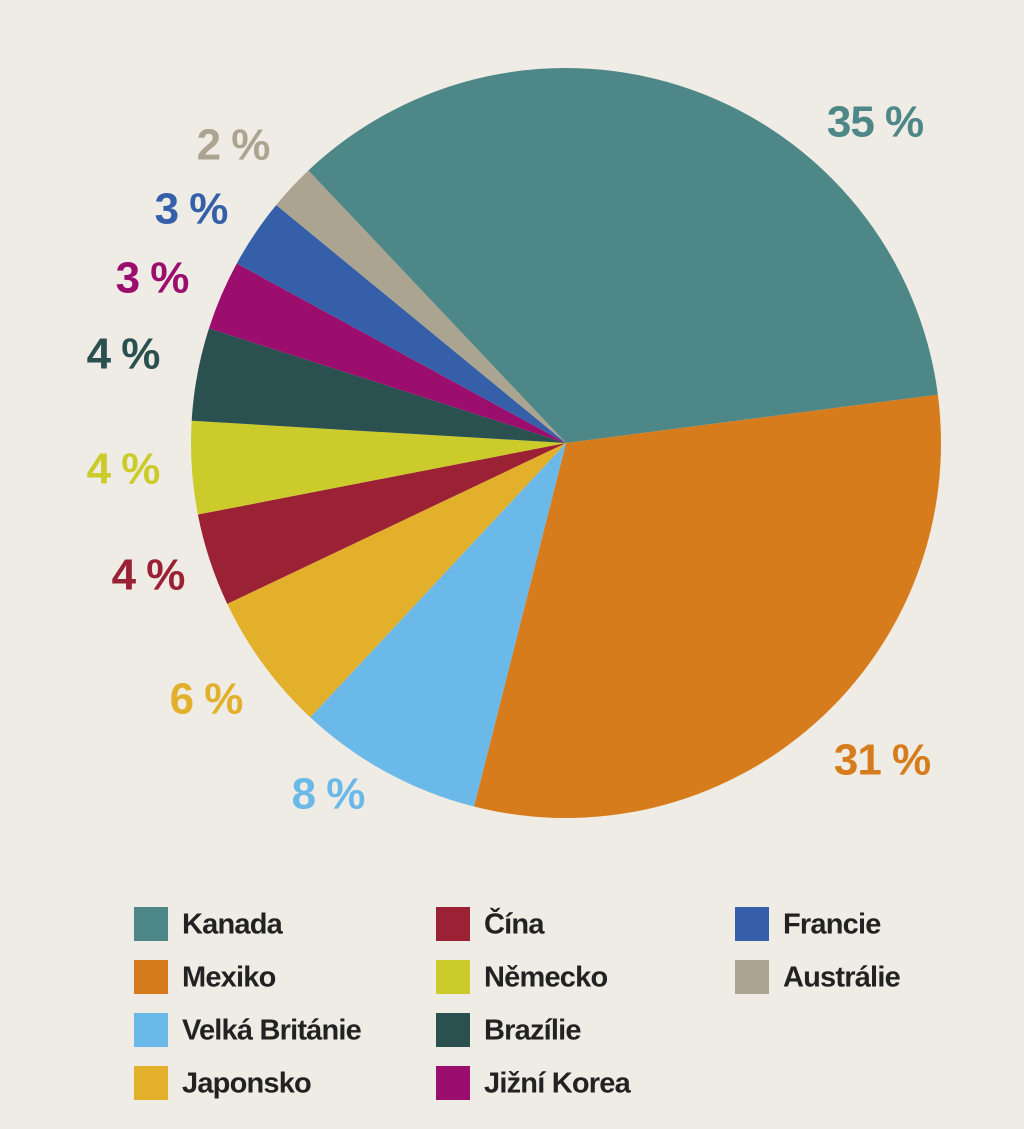 This screenshot has height=1129, width=1024. I want to click on legend-label: Mexiko, so click(229, 978).